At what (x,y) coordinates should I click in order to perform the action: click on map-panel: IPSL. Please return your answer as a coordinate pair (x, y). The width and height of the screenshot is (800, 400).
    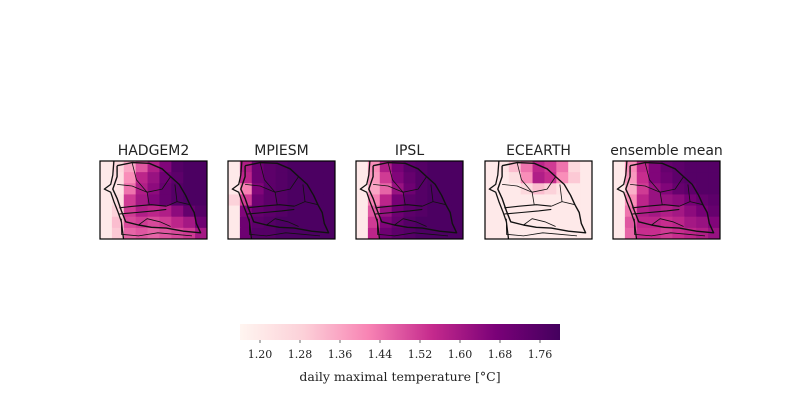
    Looking at the image, I should click on (409, 191).